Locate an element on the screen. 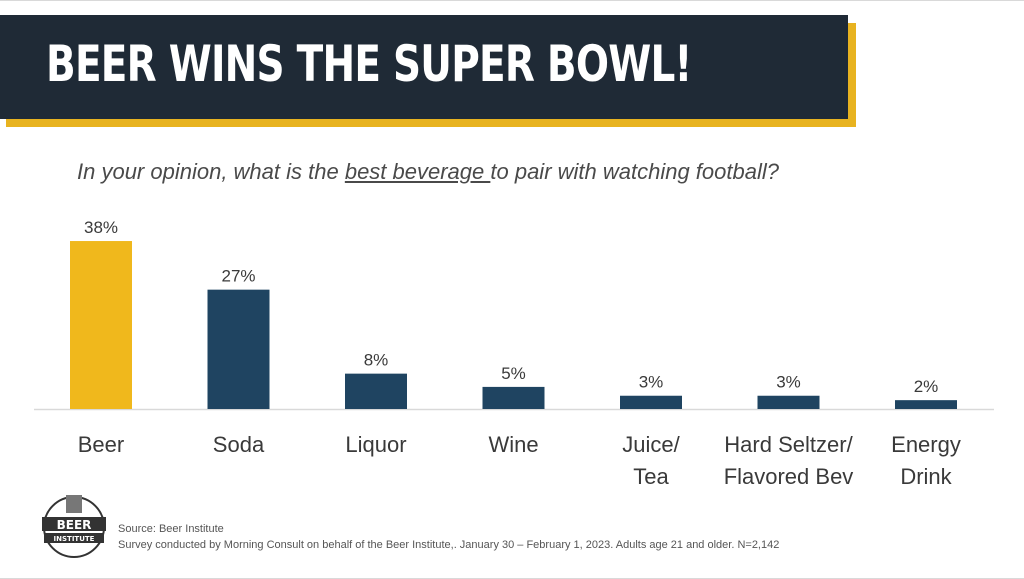 This screenshot has width=1024, height=579. logo-text-top: BEER is located at coordinates (74, 525).